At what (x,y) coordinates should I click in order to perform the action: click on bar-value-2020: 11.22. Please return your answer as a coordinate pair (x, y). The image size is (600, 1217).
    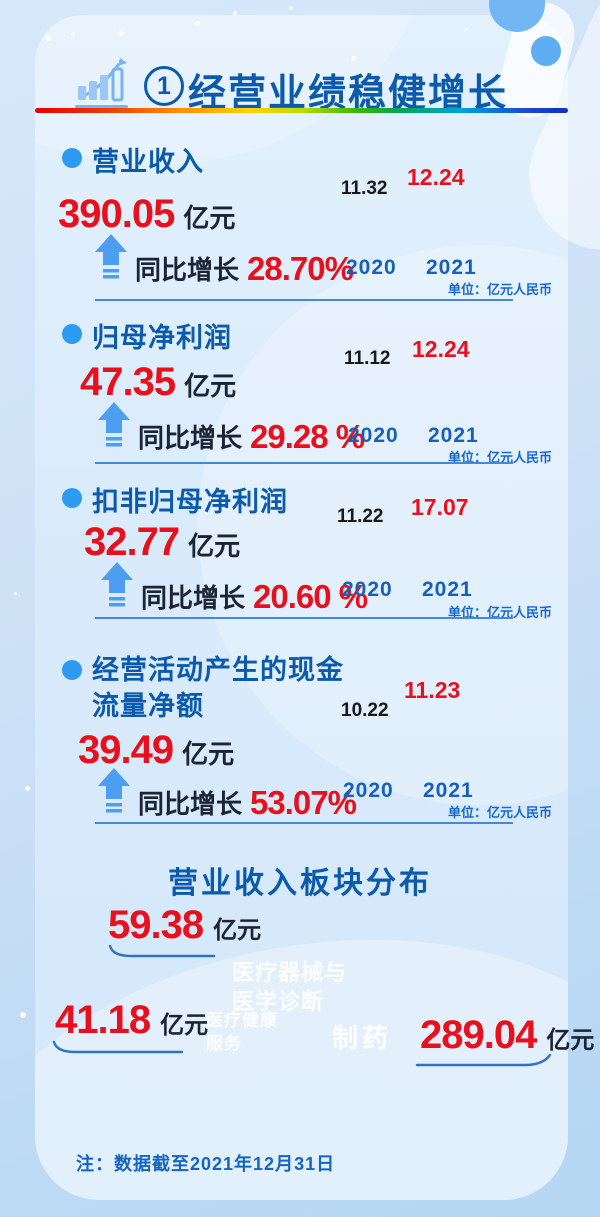
    Looking at the image, I should click on (360, 516).